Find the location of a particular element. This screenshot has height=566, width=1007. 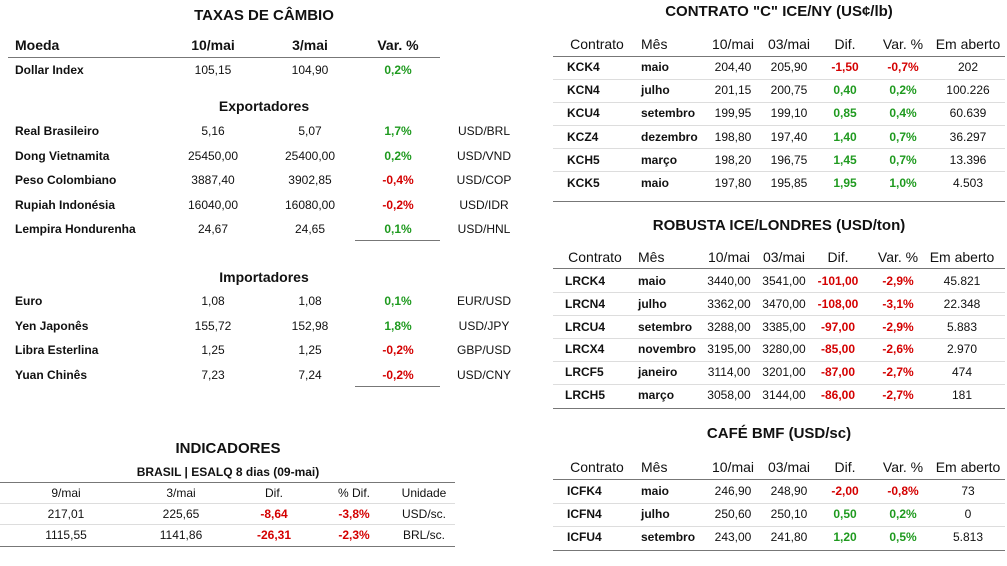

cell: 7,23 is located at coordinates (213, 375).